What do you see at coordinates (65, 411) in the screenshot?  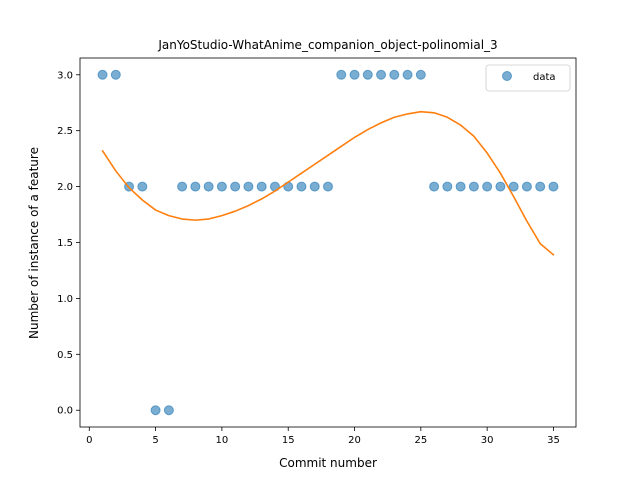 I see `y-tick-label: 0.0` at bounding box center [65, 411].